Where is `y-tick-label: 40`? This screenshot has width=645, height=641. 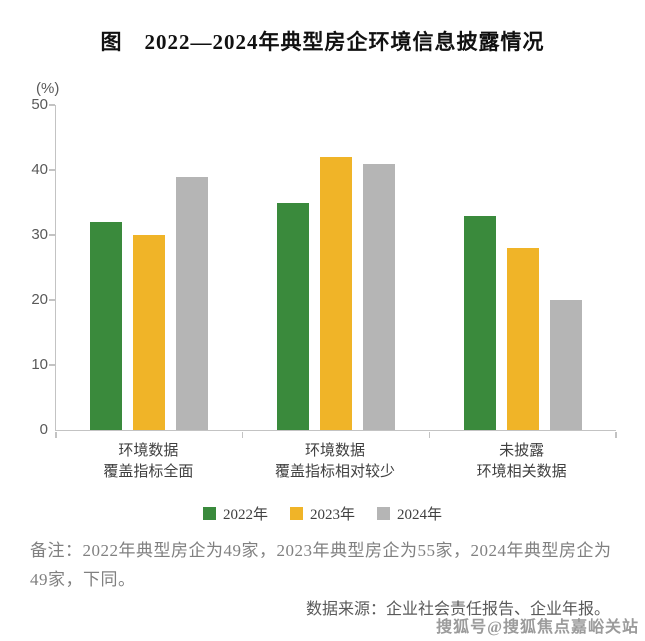
y-tick-label: 40 is located at coordinates (39, 169).